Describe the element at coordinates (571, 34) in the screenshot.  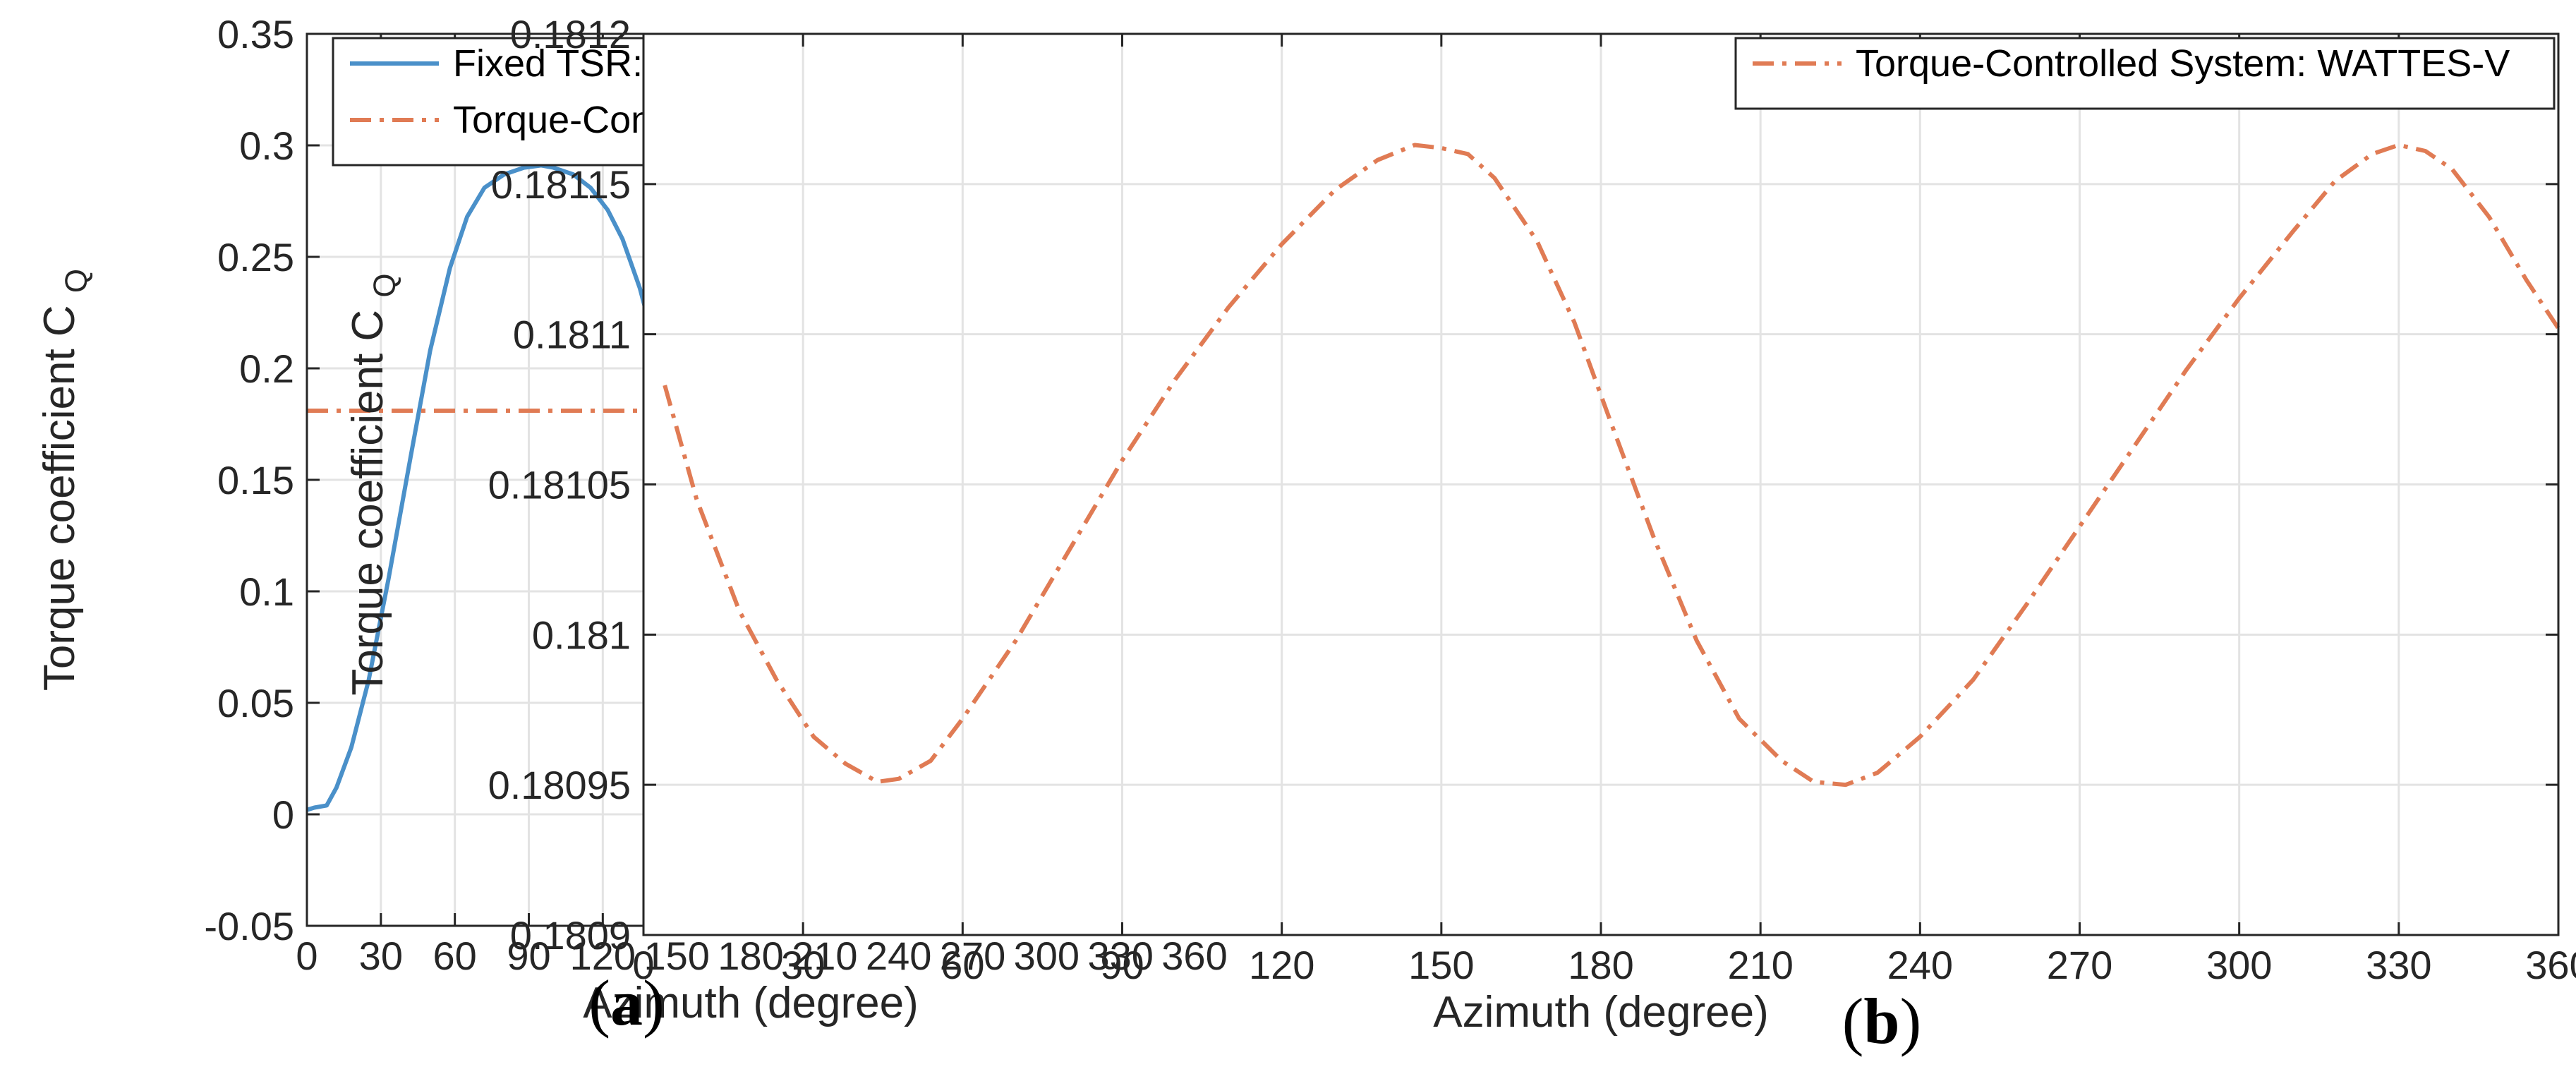
I see `y-tick-label: 0.1812` at that location.